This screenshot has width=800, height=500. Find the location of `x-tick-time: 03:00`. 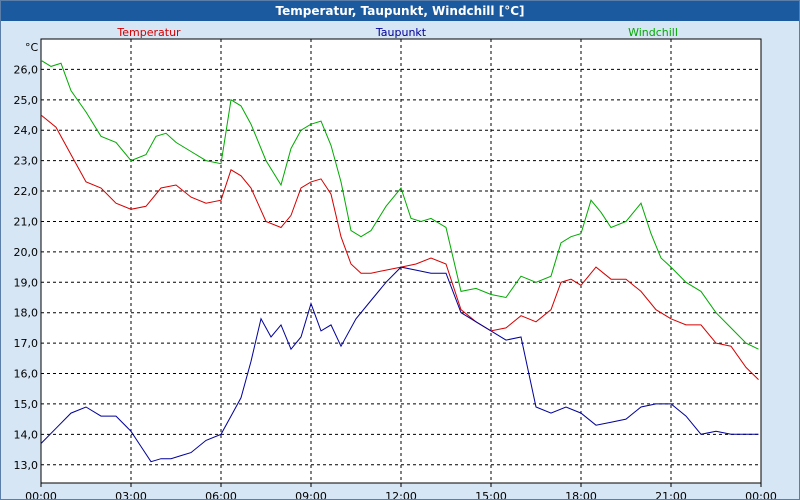

x-tick-time: 03:00 is located at coordinates (131, 494).